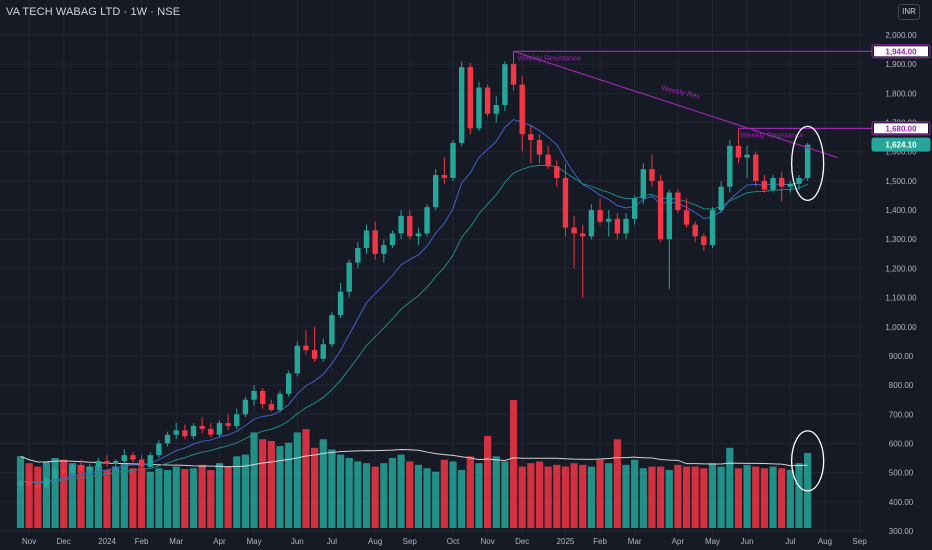  What do you see at coordinates (901, 327) in the screenshot?
I see `price-tick-label: 1,000.00` at bounding box center [901, 327].